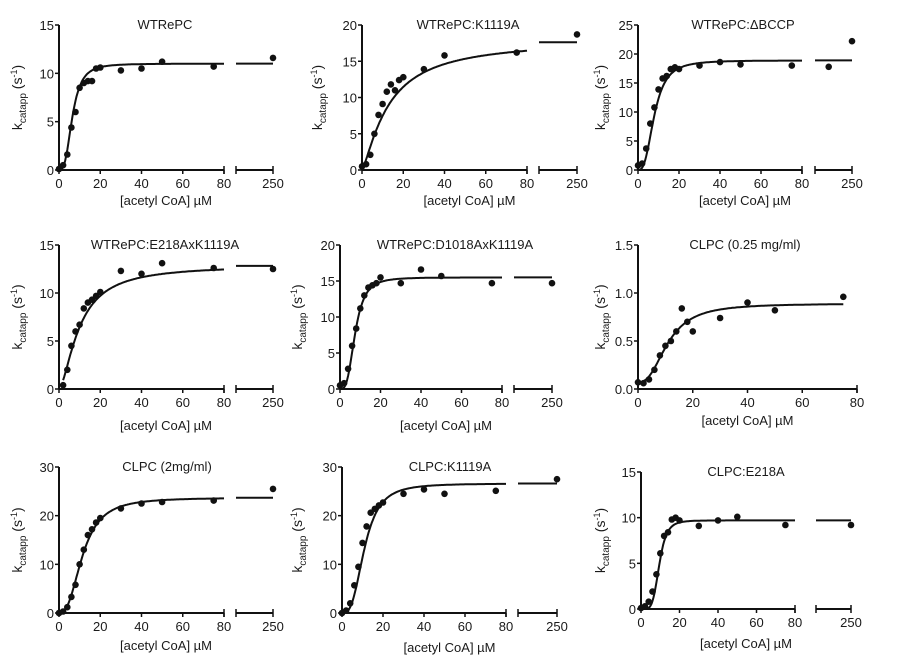  Describe the element at coordinates (333, 613) in the screenshot. I see `y-tick-label: 0` at that location.